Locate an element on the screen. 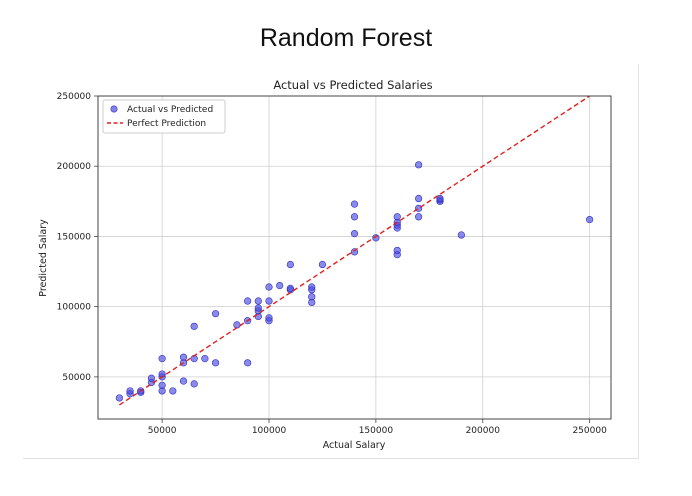  chart-title: Actual vs Predicted Salaries is located at coordinates (352, 85).